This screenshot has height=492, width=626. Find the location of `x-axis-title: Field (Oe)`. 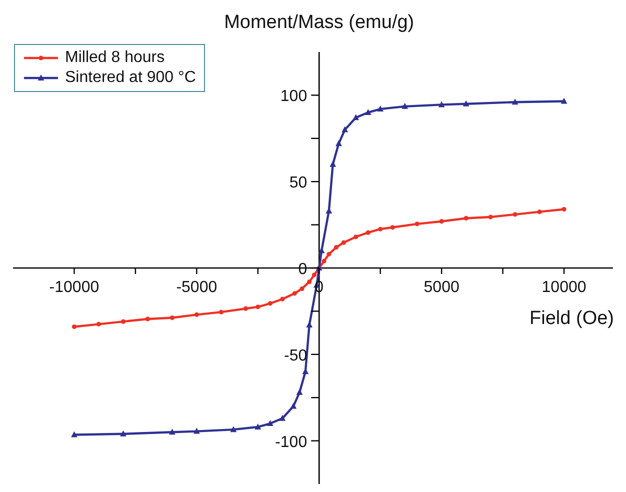

x-axis-title: Field (Oe) is located at coordinates (572, 319).